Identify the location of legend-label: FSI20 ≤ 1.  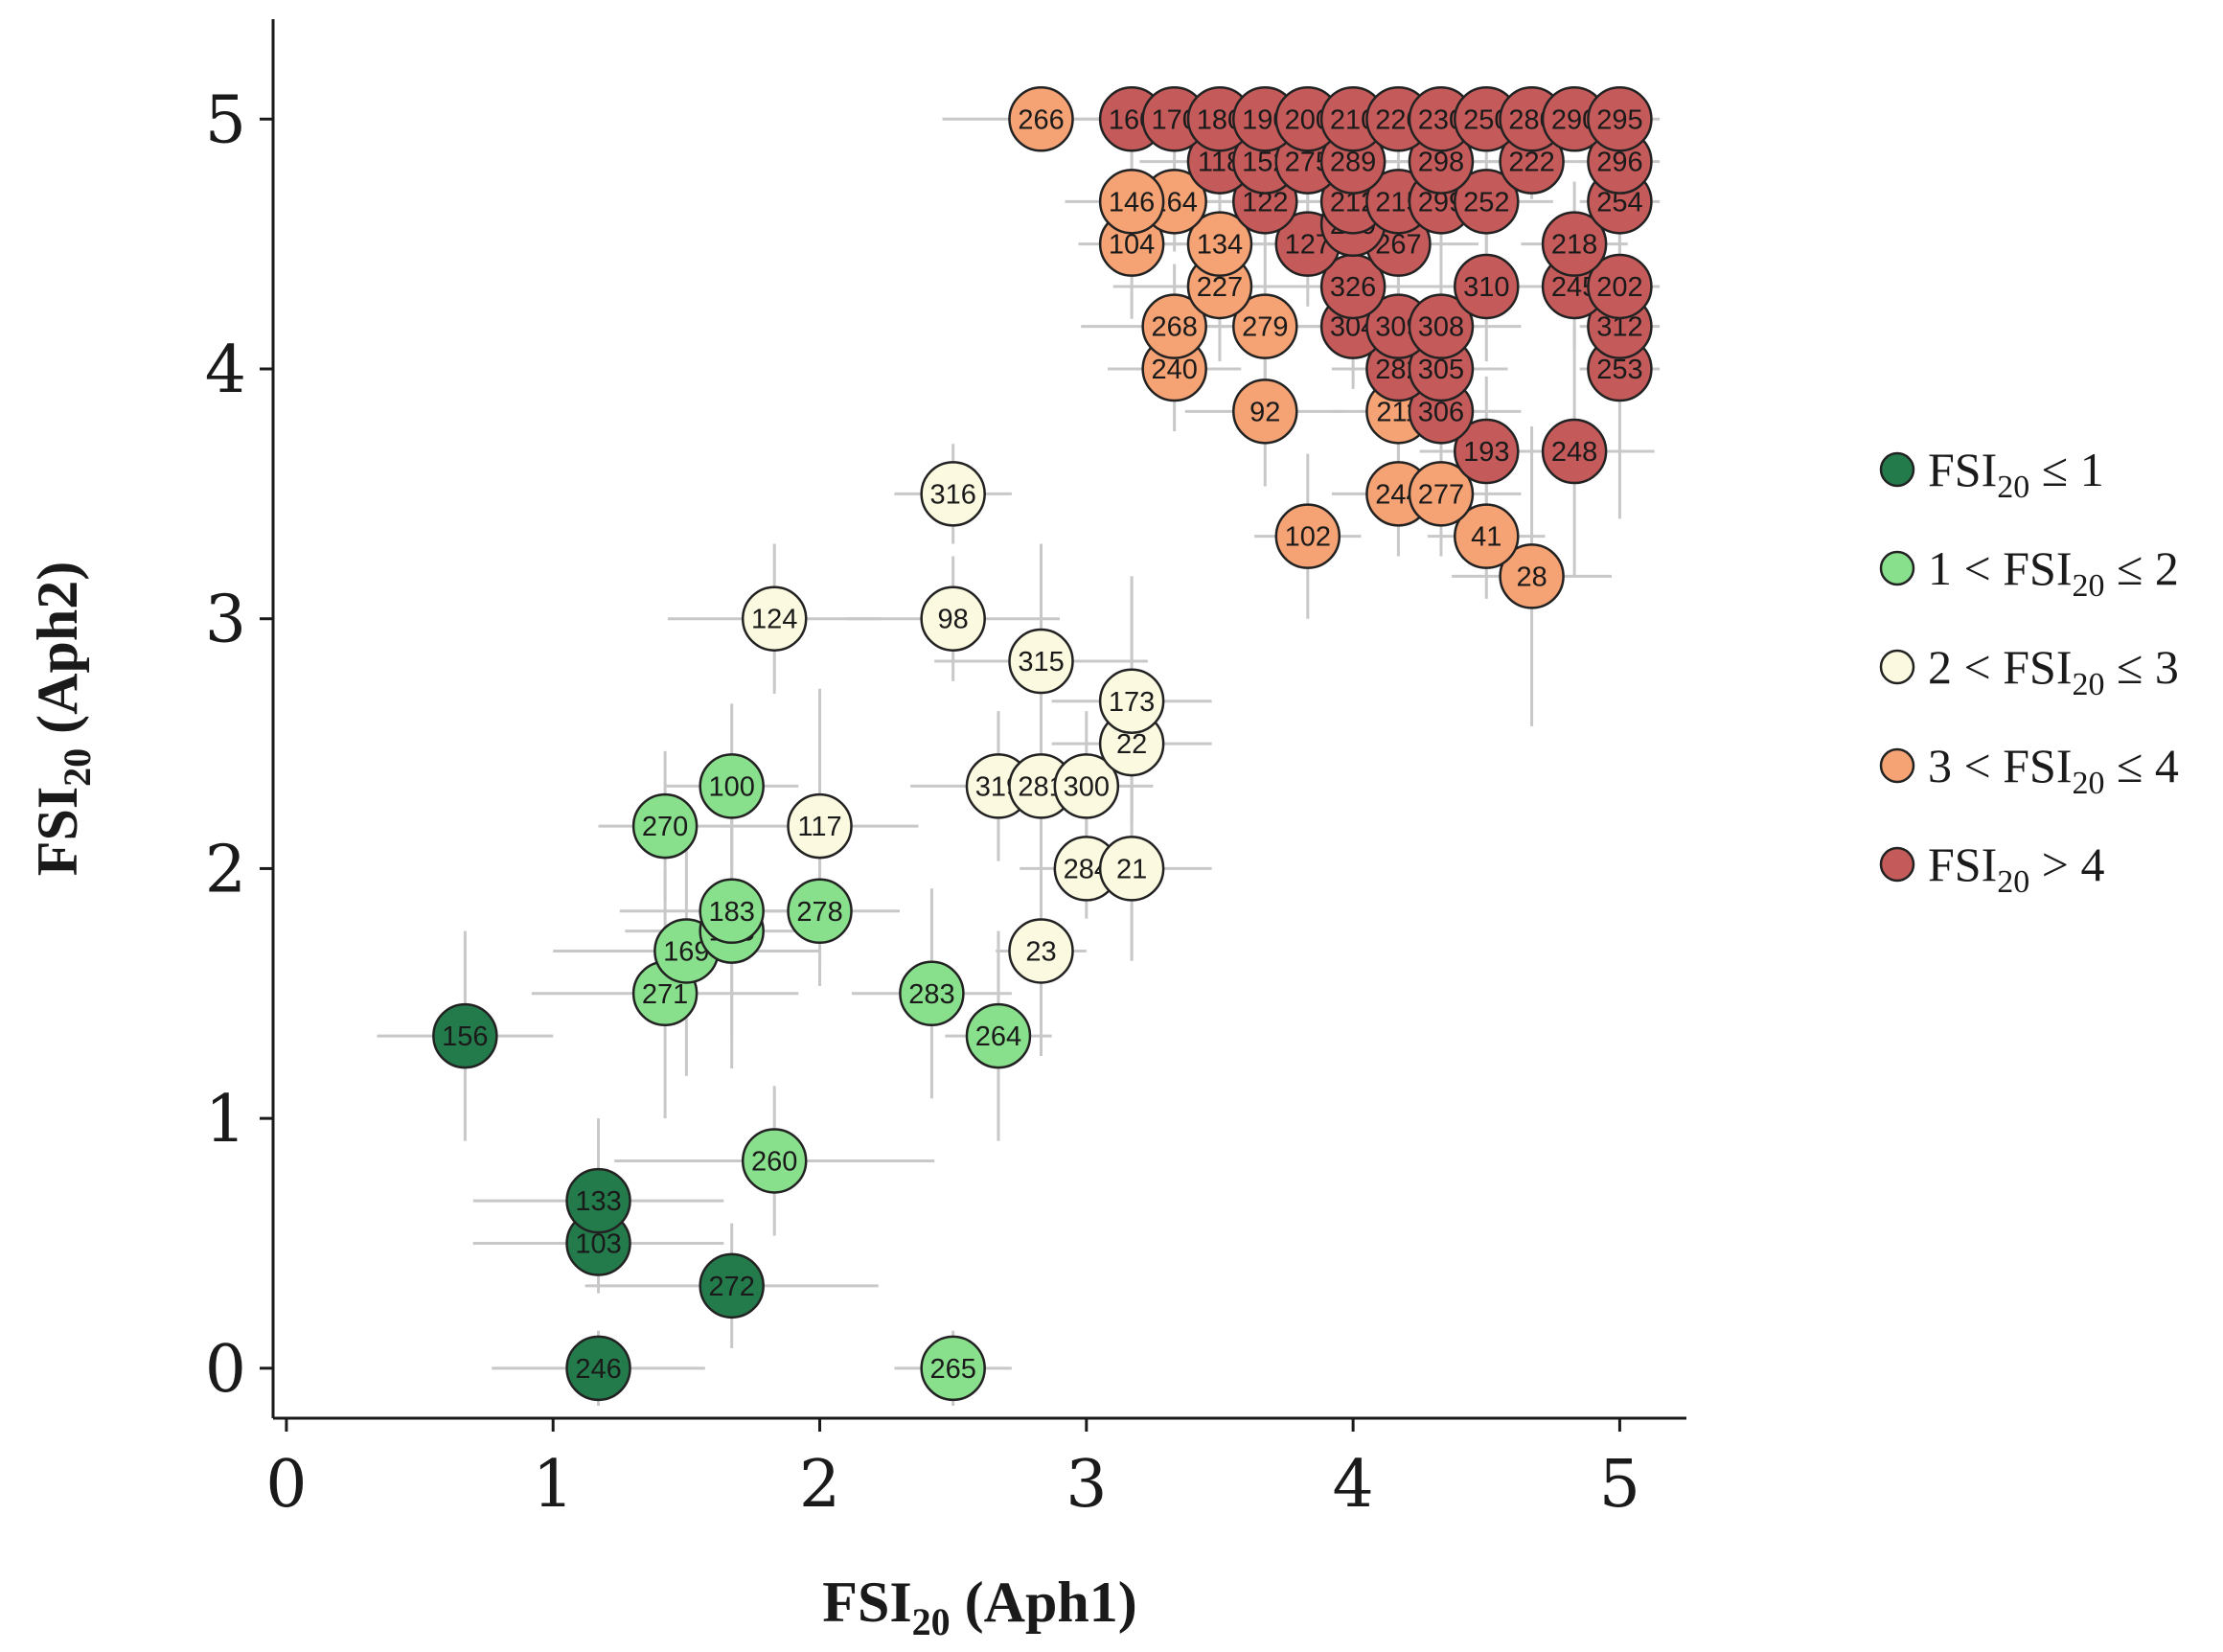
(2016, 474).